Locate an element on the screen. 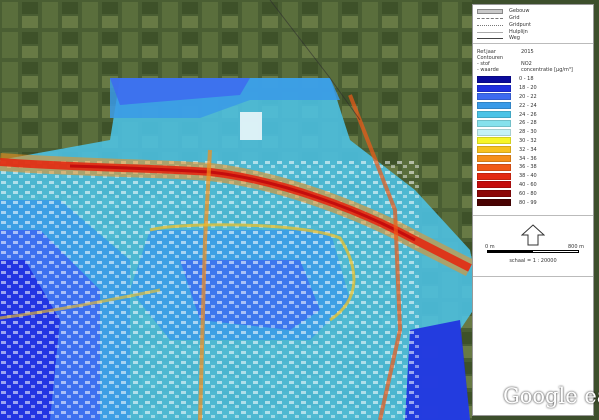 The image size is (599, 420). road-north-south is located at coordinates (205, 284).